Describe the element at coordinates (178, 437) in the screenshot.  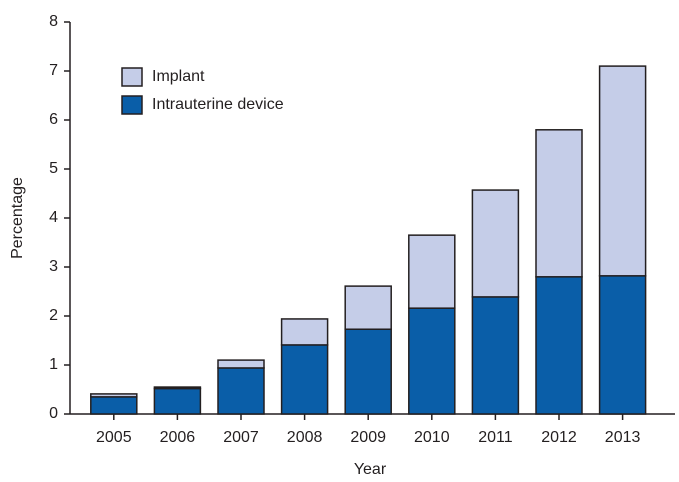
I see `x-tick-label: 2006` at that location.